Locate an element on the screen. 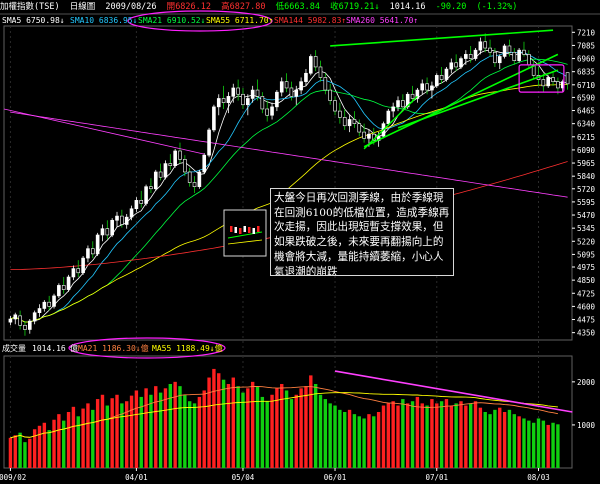 This screenshot has width=600, height=484. sma260-early-segment is located at coordinates (104, 131).